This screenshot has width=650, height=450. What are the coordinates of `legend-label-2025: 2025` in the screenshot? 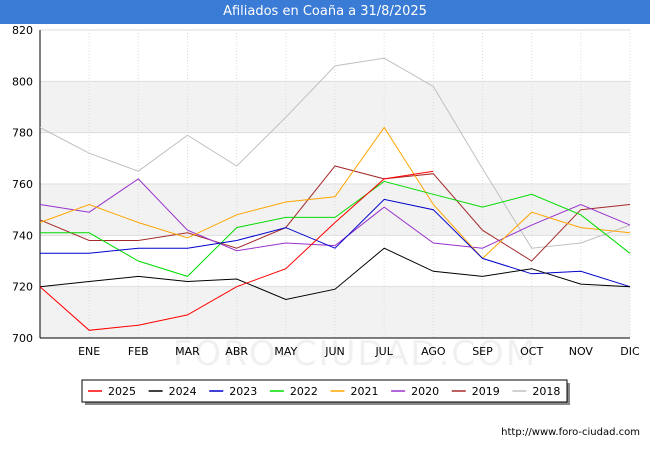 It's located at (122, 391).